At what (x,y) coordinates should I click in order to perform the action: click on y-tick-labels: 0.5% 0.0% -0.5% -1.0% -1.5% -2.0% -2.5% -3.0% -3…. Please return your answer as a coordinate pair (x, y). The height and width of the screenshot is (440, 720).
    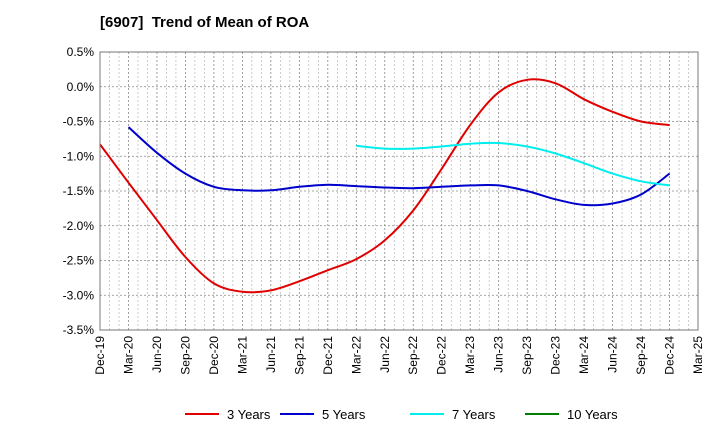
    Looking at the image, I should click on (79, 191).